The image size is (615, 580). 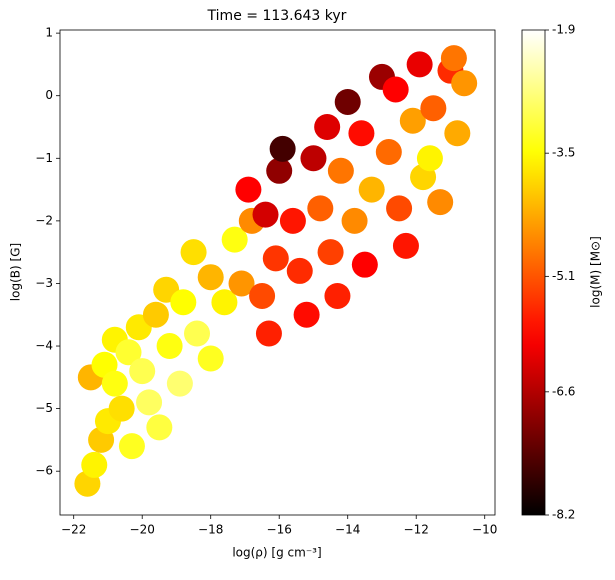 I want to click on x-tick-label: −14, so click(x=347, y=530).